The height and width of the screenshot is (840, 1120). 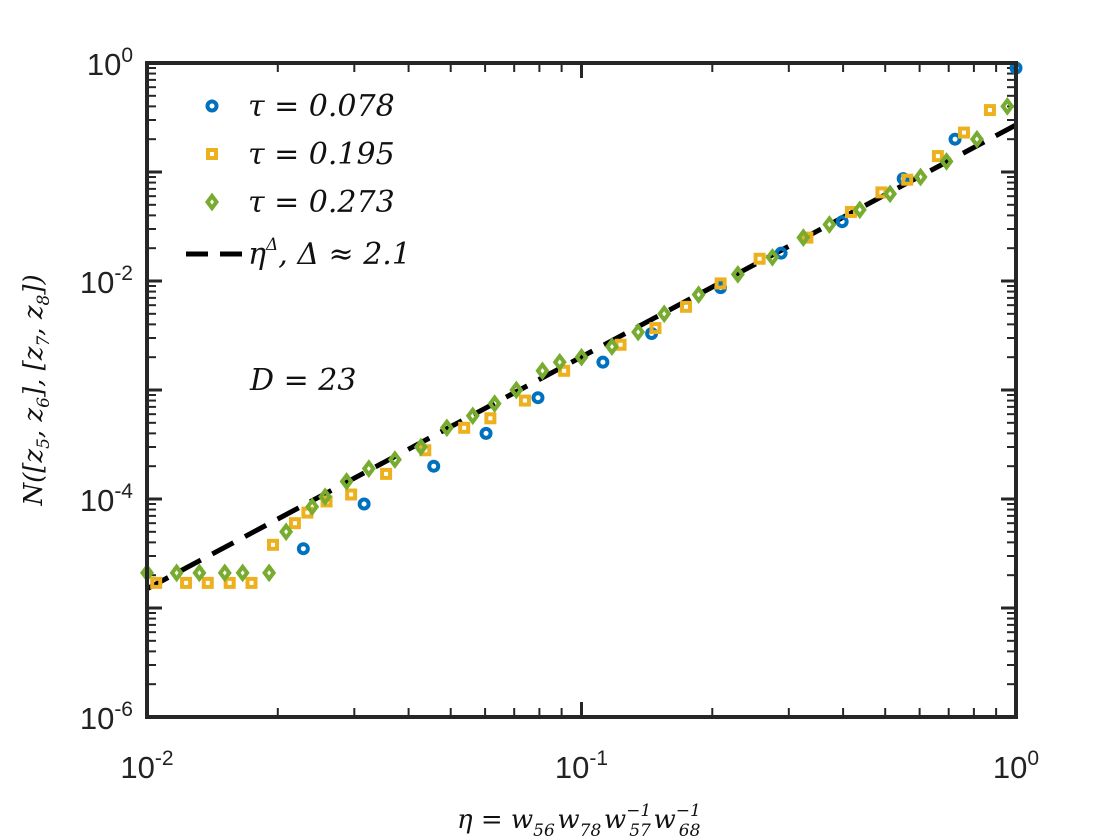 I want to click on y-tick-label: 10⁻⁶, so click(x=106, y=717).